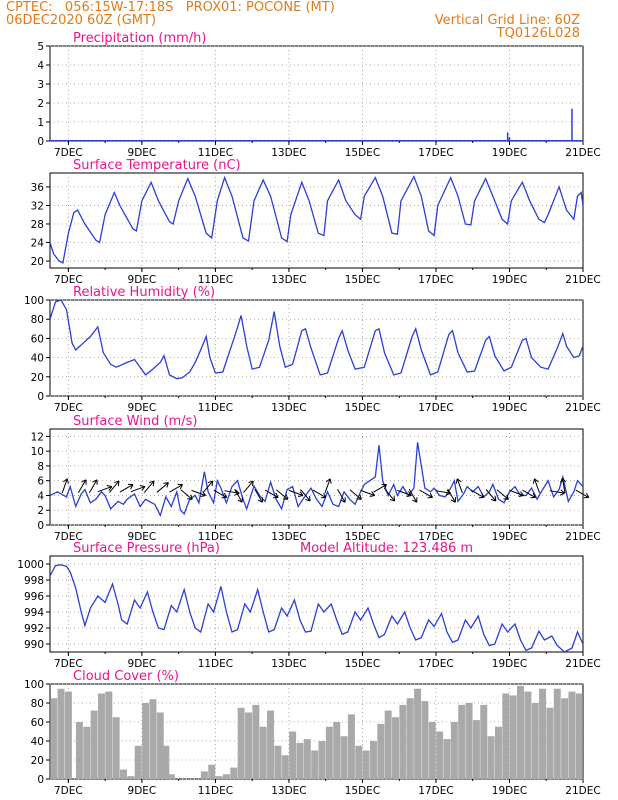  Describe the element at coordinates (126, 676) in the screenshot. I see `panel-title: Cloud Cover (%)` at that location.